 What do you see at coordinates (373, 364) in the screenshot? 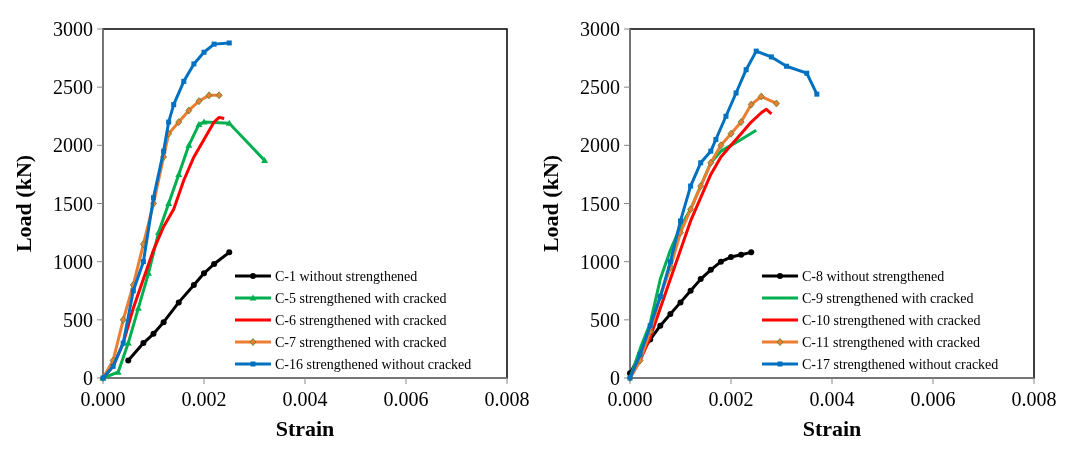
I see `legend-label: C-16 strengthened without cracked` at bounding box center [373, 364].